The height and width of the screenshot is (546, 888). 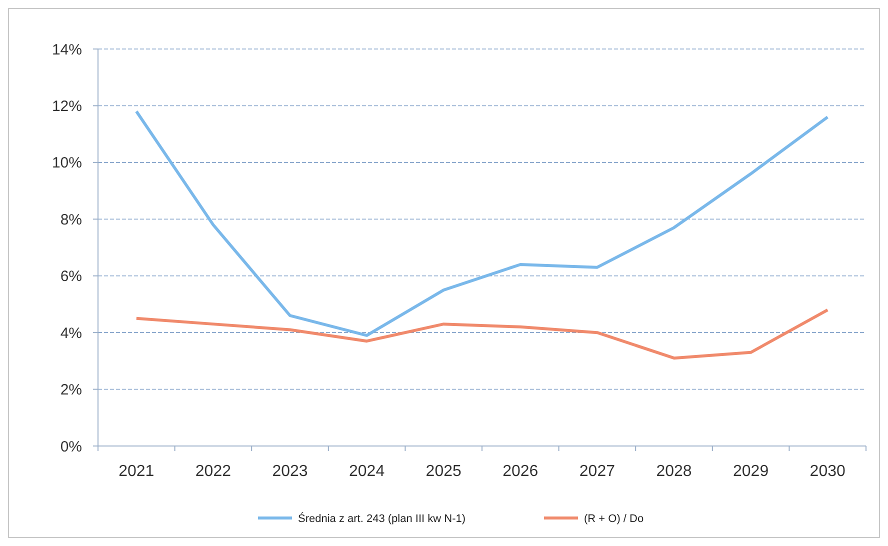 I want to click on x-tick-label: 2026, so click(x=520, y=471).